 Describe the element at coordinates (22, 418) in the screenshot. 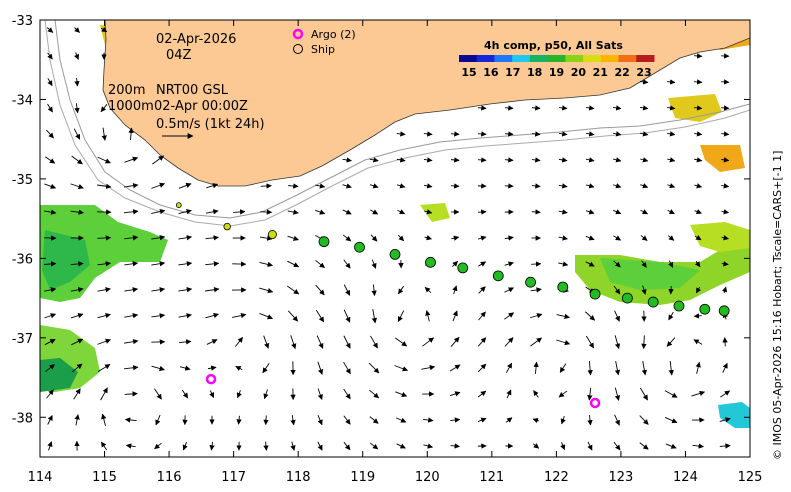

I see `lat-tick-label: -38` at that location.